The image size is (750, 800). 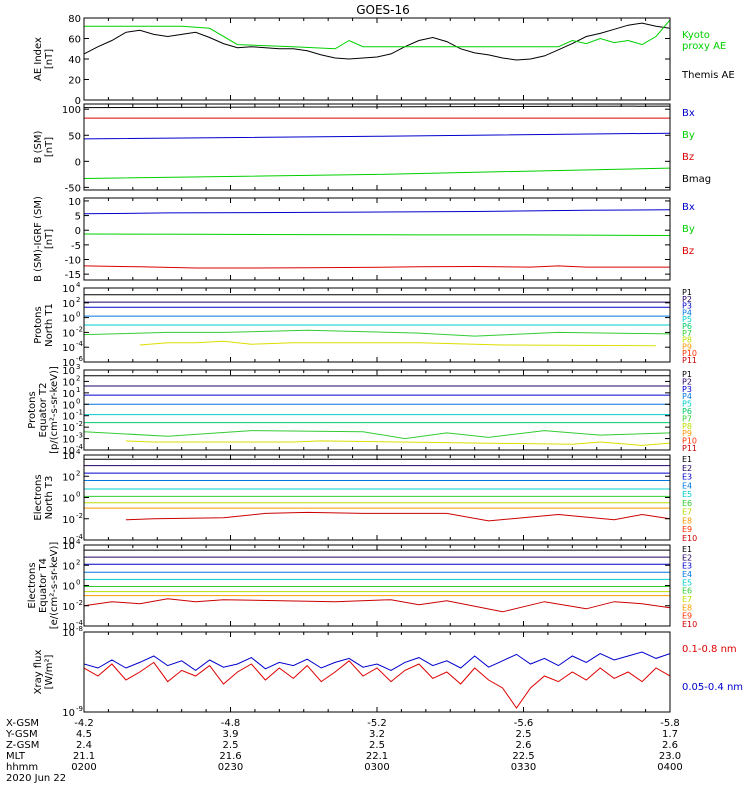 I want to click on panel-6-ylabel: Electrons, so click(x=38, y=497).